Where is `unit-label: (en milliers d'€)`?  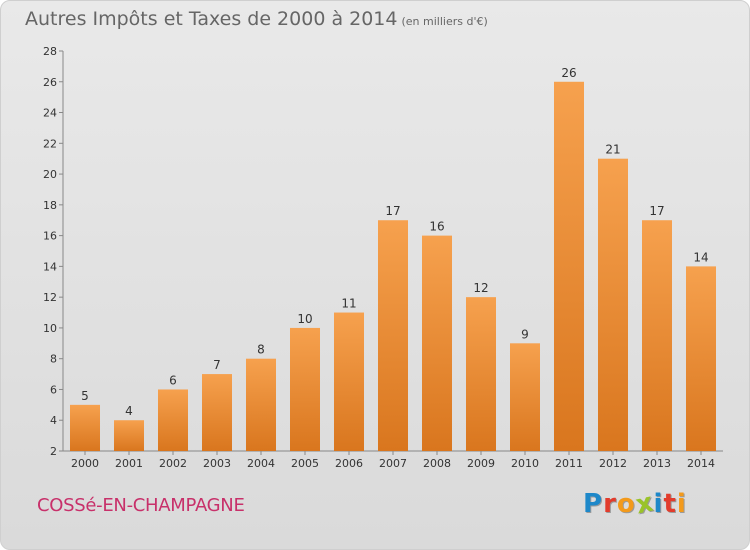 unit-label: (en milliers d'€) is located at coordinates (444, 21).